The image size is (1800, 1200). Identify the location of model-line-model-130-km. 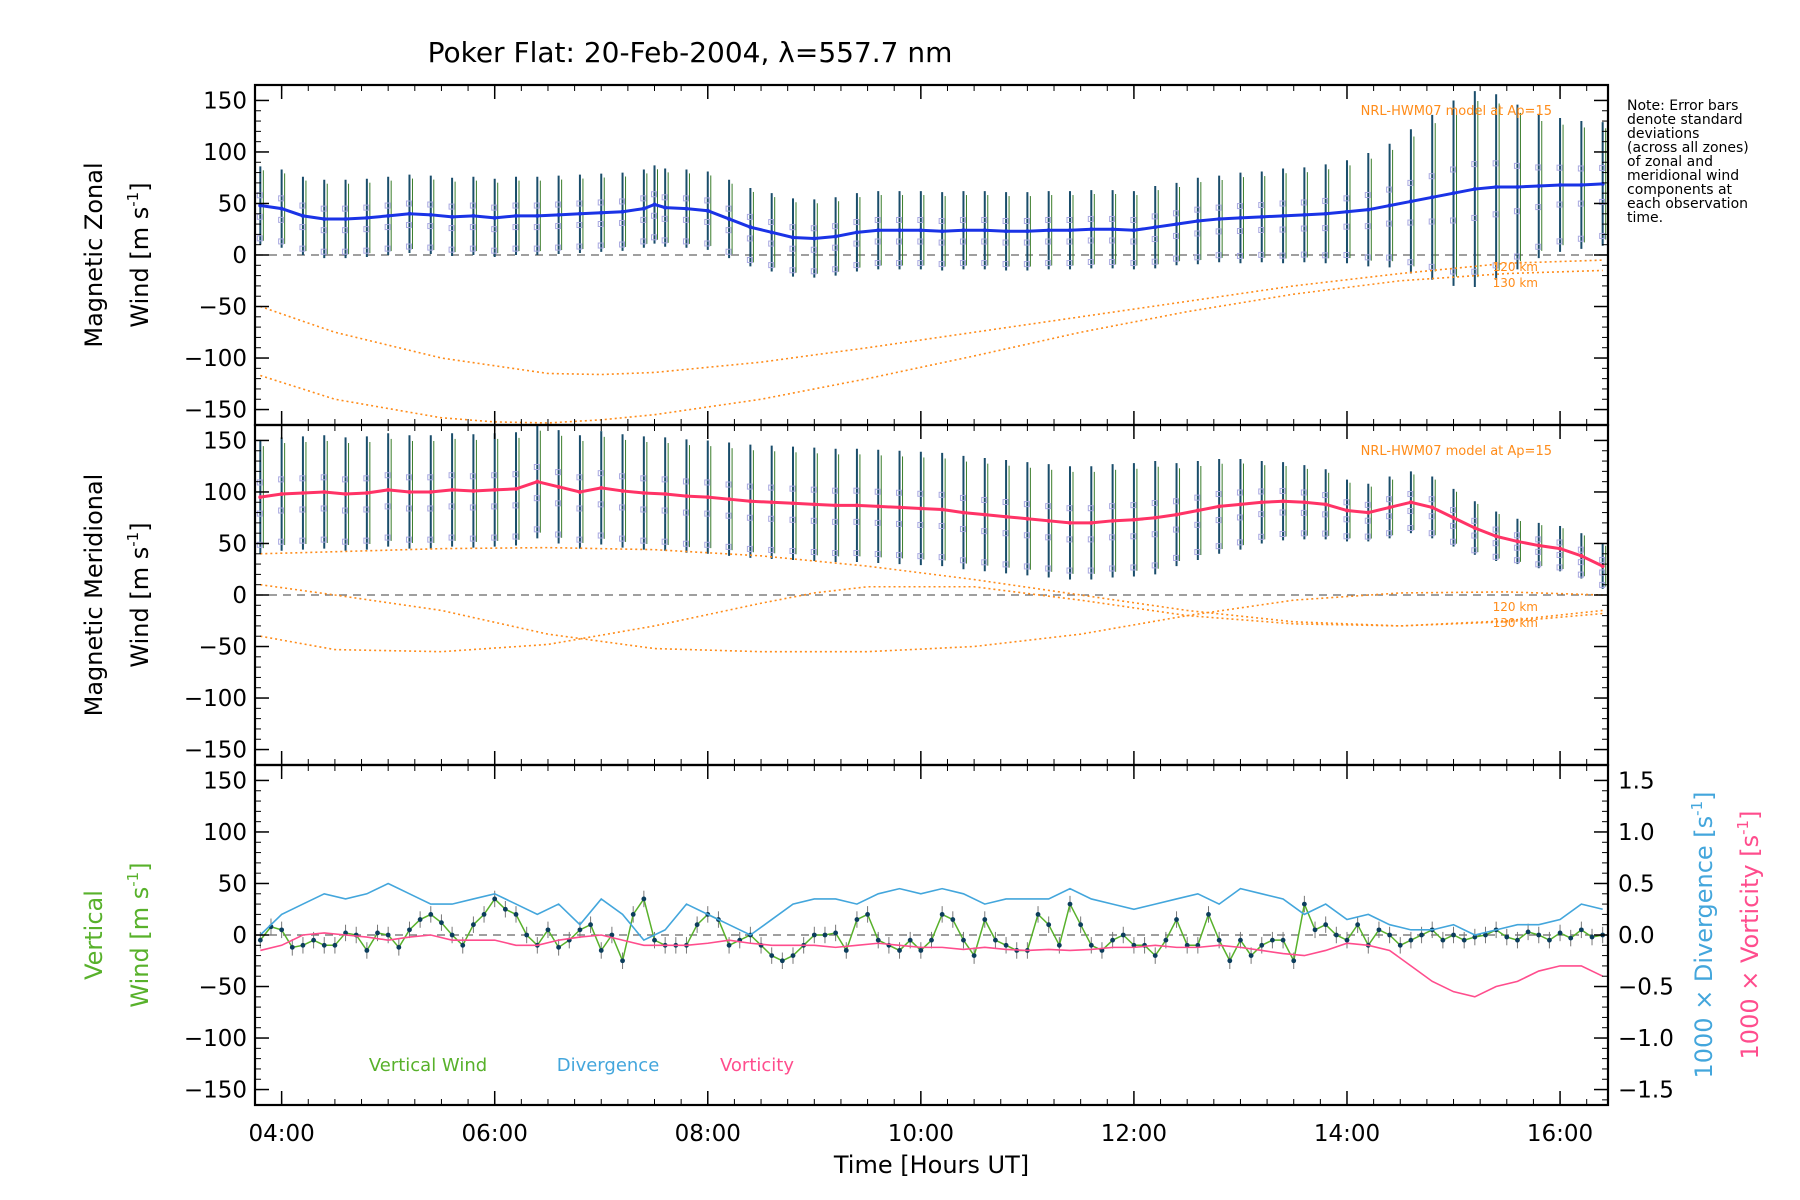
(931, 346).